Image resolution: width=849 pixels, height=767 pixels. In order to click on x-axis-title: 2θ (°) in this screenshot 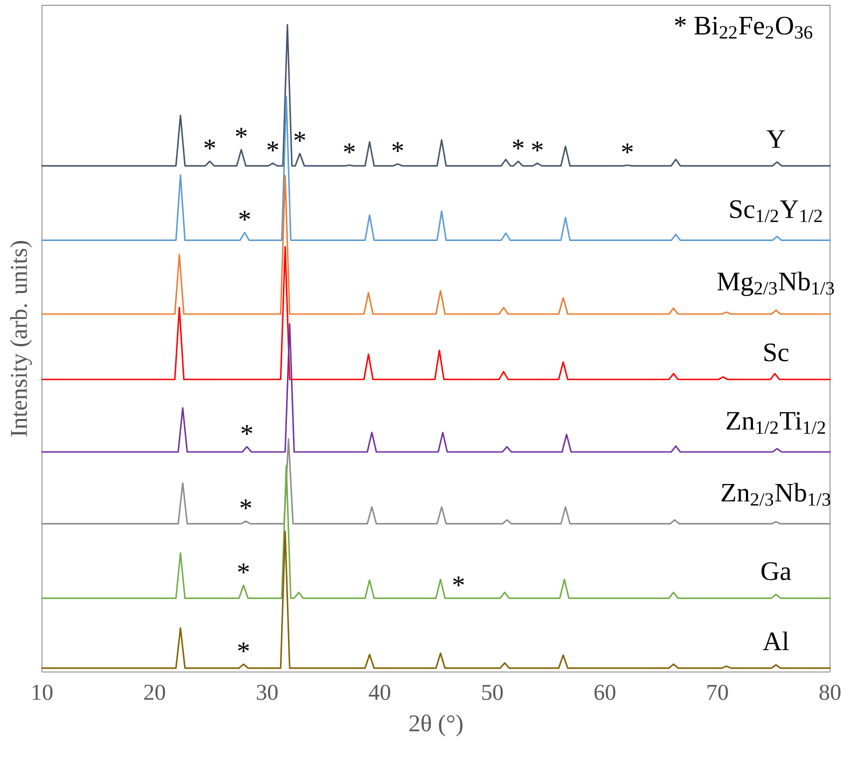, I will do `click(436, 725)`.